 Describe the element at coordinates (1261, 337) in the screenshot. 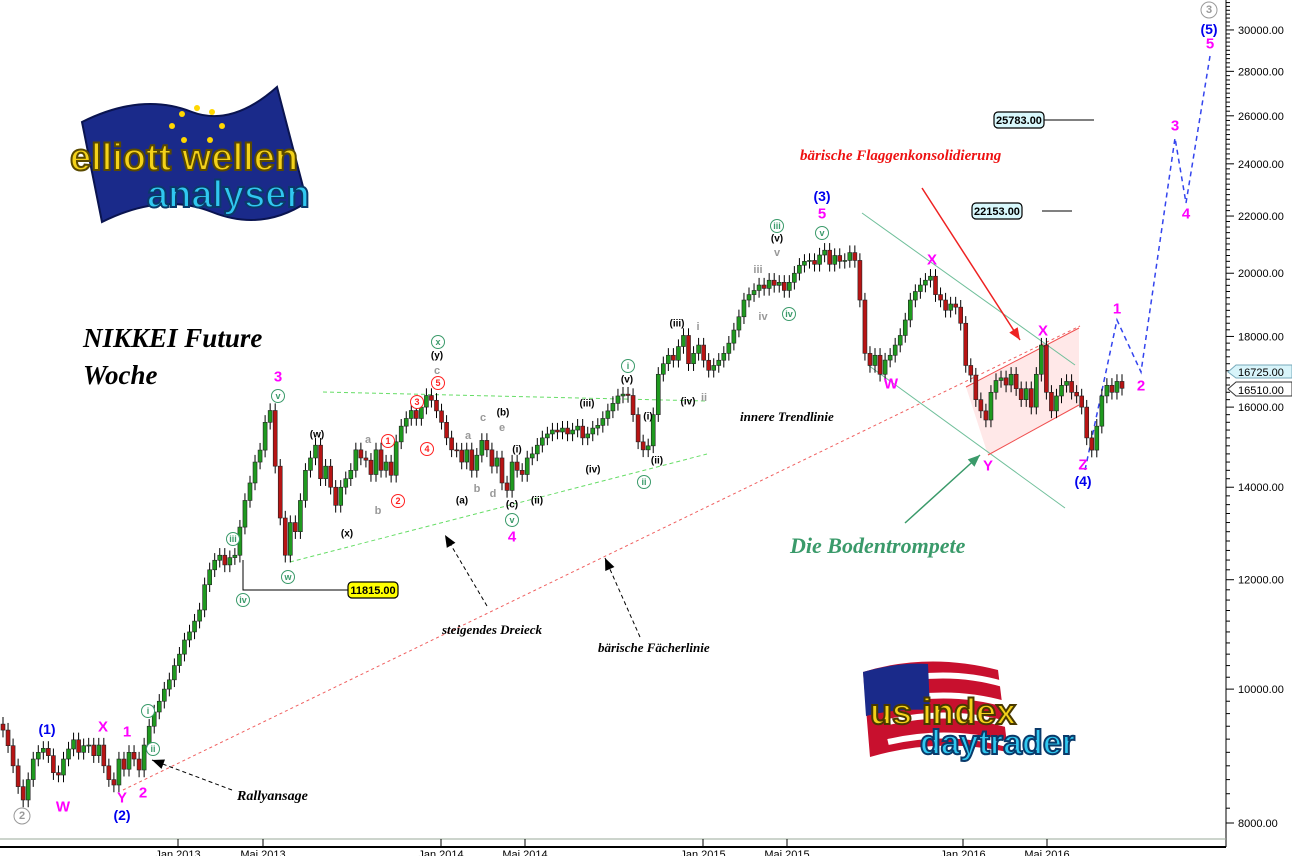

I see `y-tick-label: 18000.00` at that location.